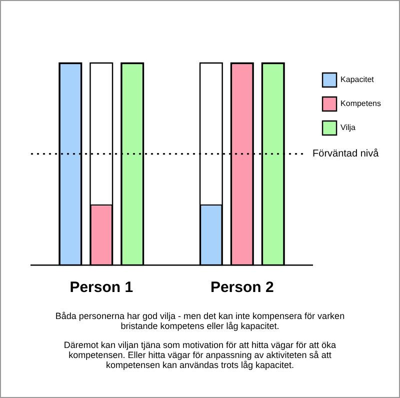 This screenshot has height=398, width=400. Describe the element at coordinates (357, 79) in the screenshot. I see `legend-label: Kapacitet` at that location.